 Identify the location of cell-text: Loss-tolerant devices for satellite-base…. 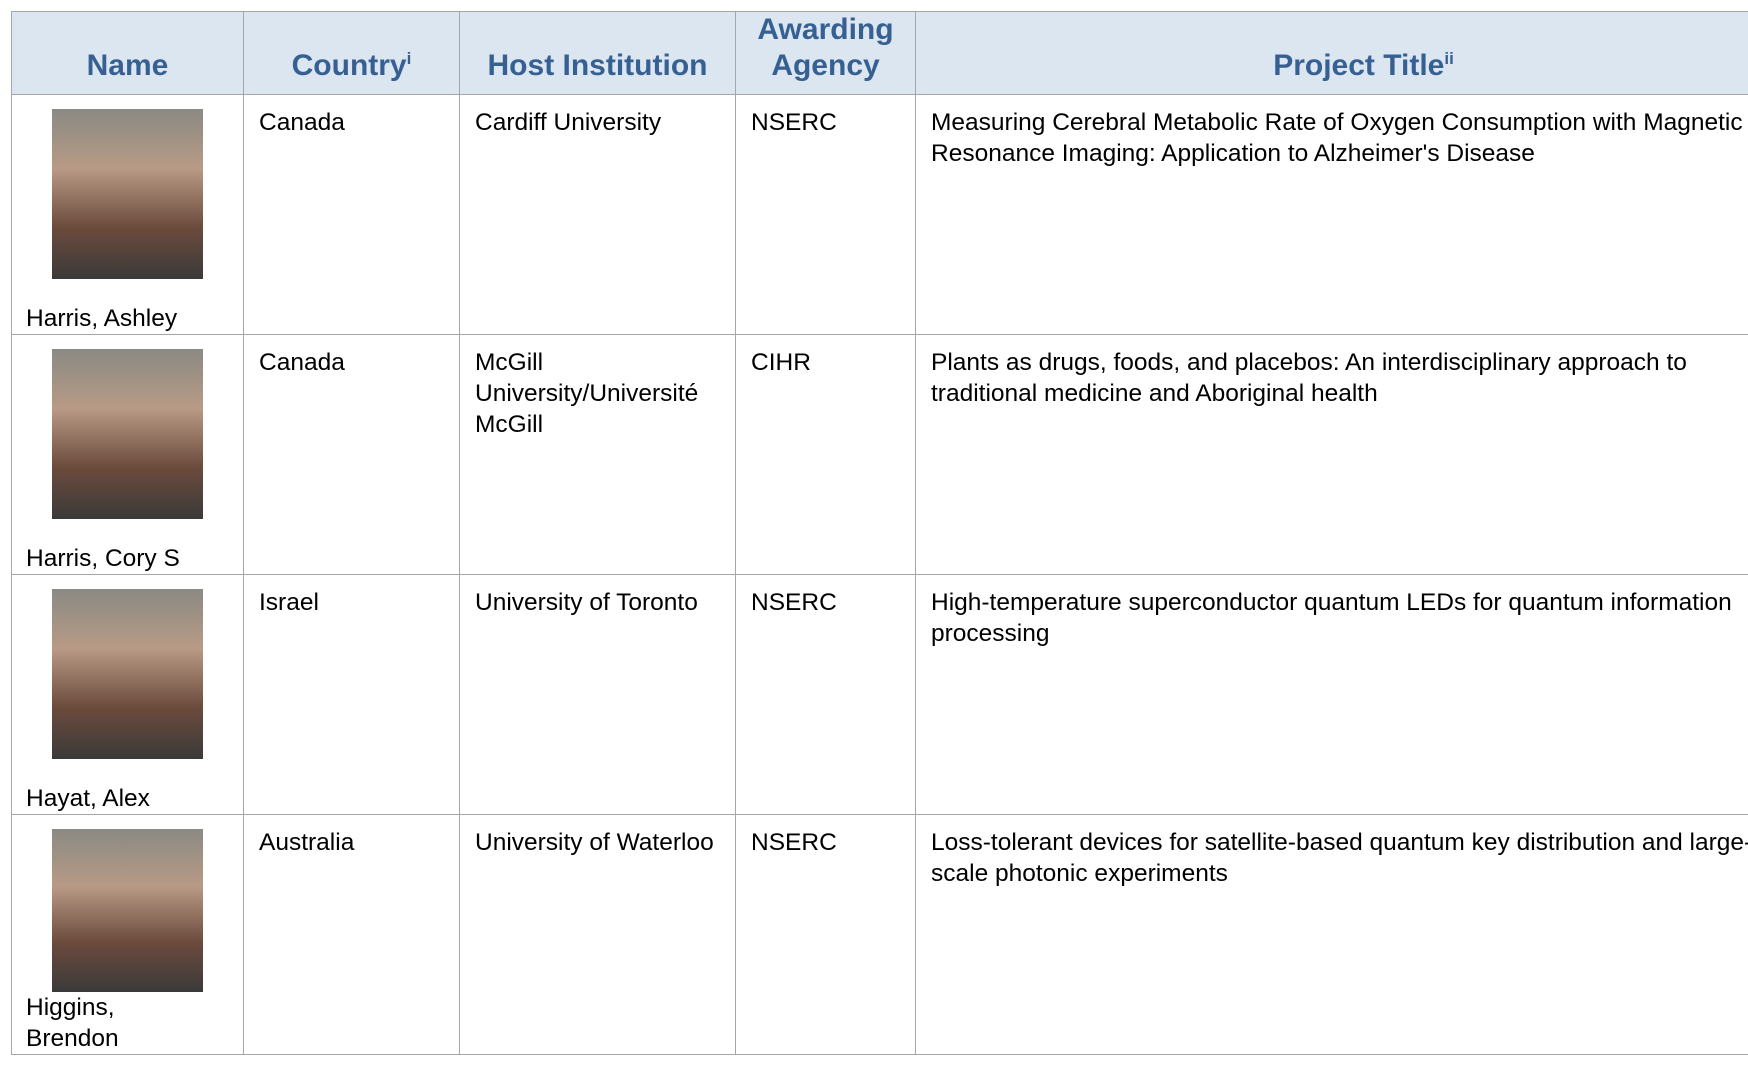
(1339, 858).